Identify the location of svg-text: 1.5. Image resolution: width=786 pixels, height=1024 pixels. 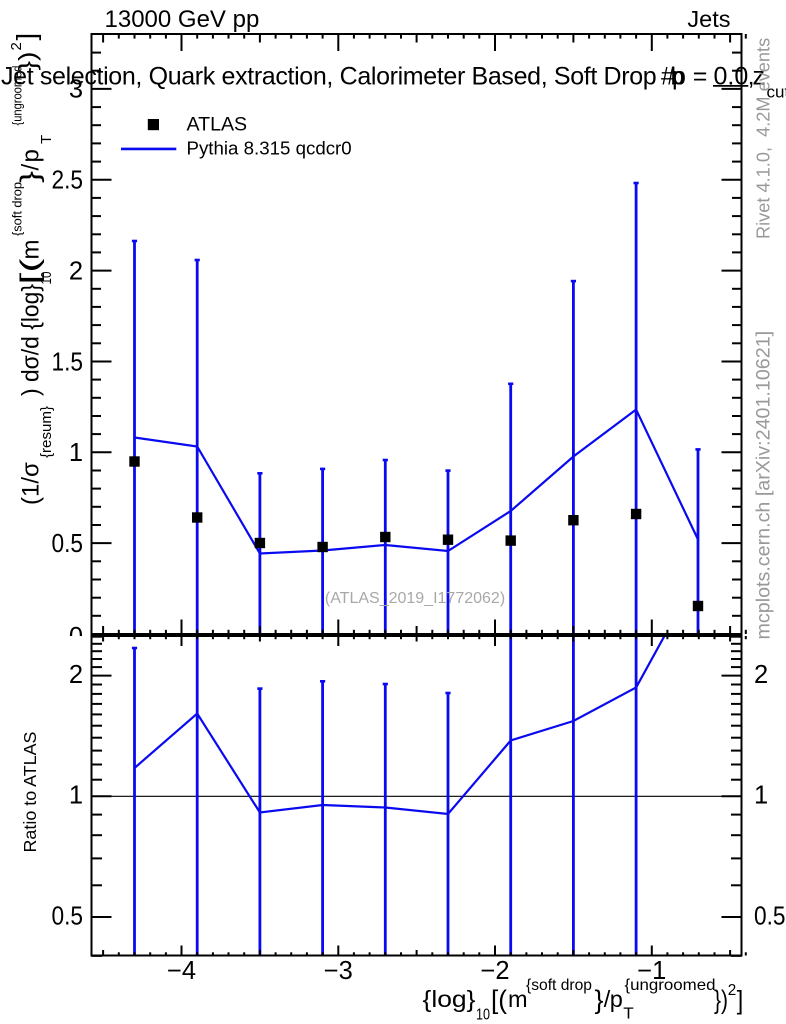
(68, 362).